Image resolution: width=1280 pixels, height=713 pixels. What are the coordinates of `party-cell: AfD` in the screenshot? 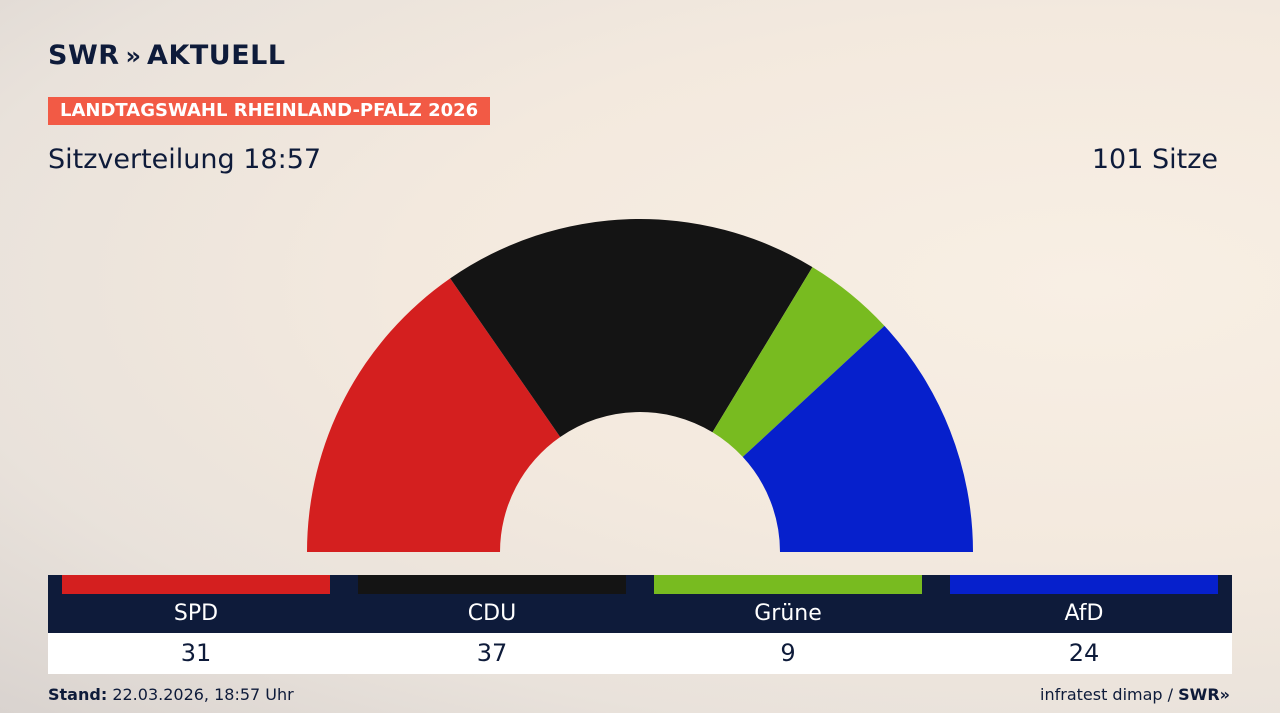 It's located at (1084, 604).